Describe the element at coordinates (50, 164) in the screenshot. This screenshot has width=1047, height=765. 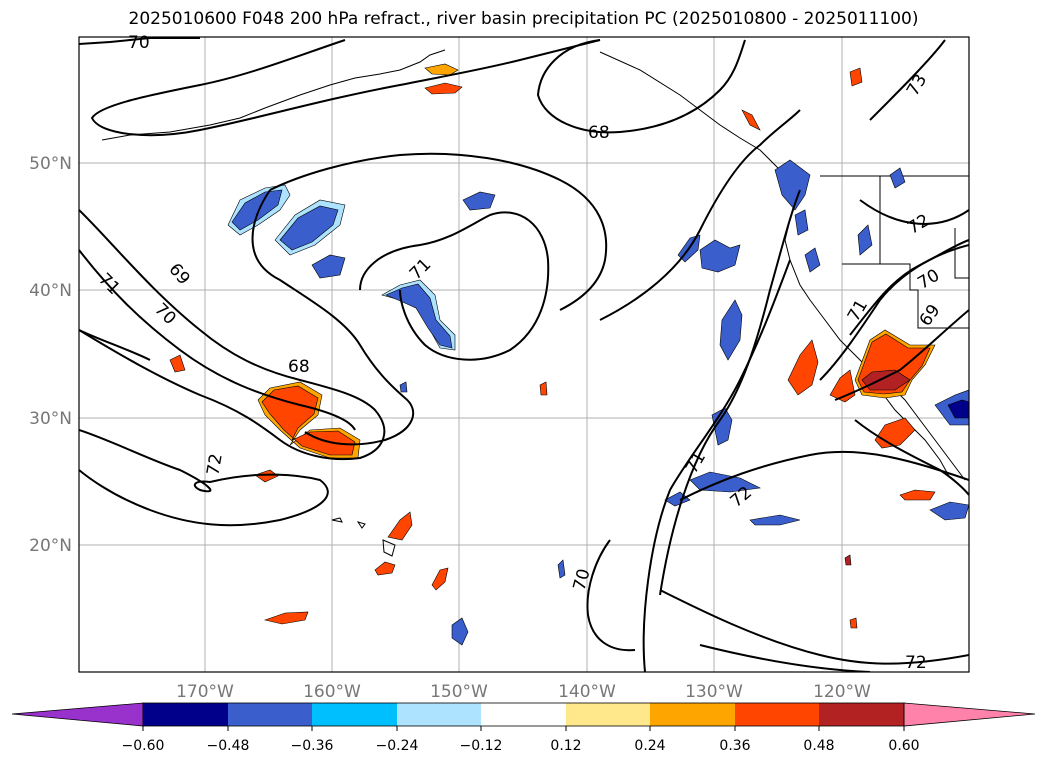
I see `lat-label-50n: 50°N` at that location.